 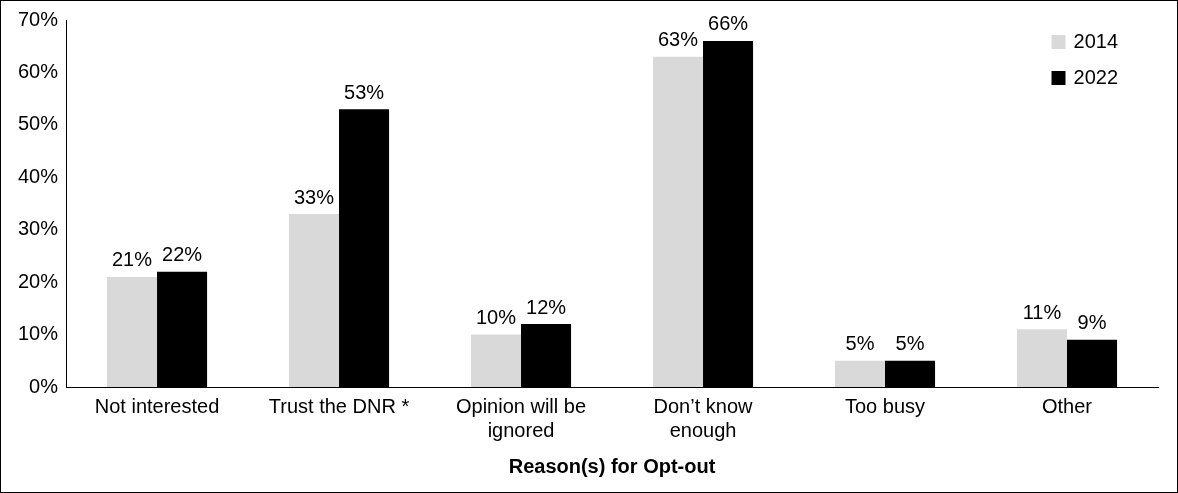 I want to click on y-tick-label: 10%, so click(x=38, y=333).